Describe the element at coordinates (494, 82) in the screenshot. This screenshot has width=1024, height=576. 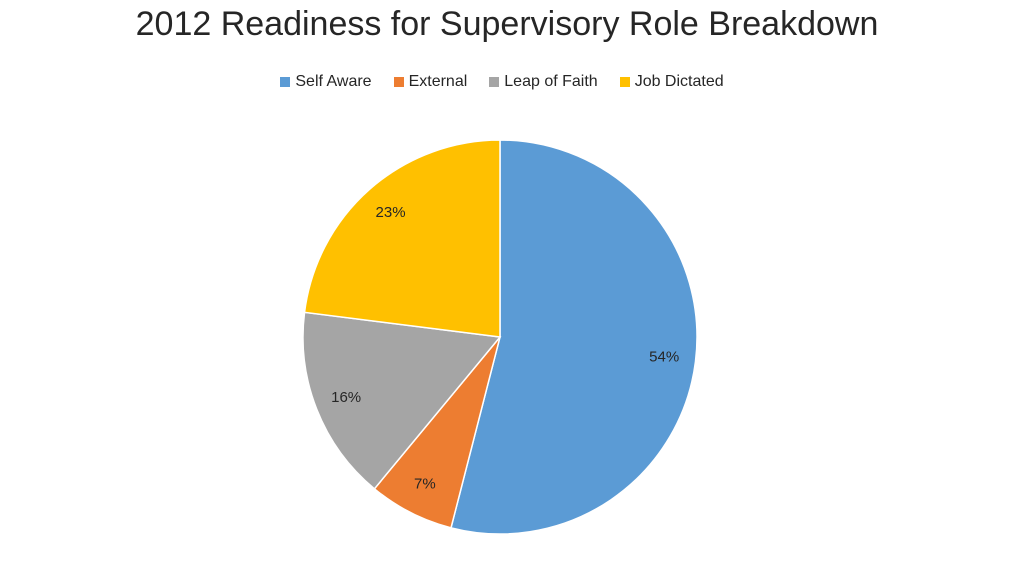
I see `legend-swatch-leap-of-faith` at that location.